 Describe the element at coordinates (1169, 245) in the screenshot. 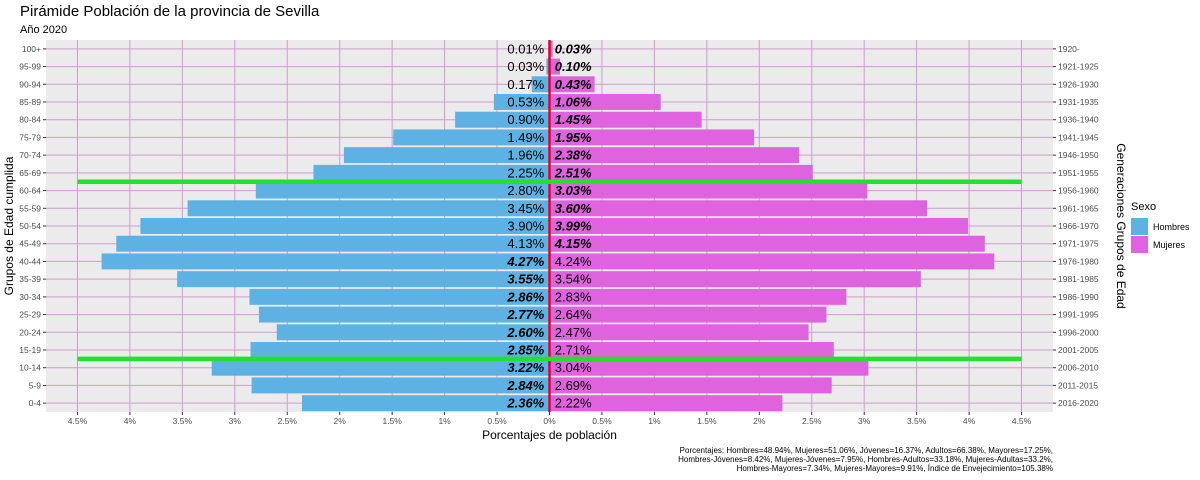

I see `legend-label-mujeres: Mujeres` at that location.